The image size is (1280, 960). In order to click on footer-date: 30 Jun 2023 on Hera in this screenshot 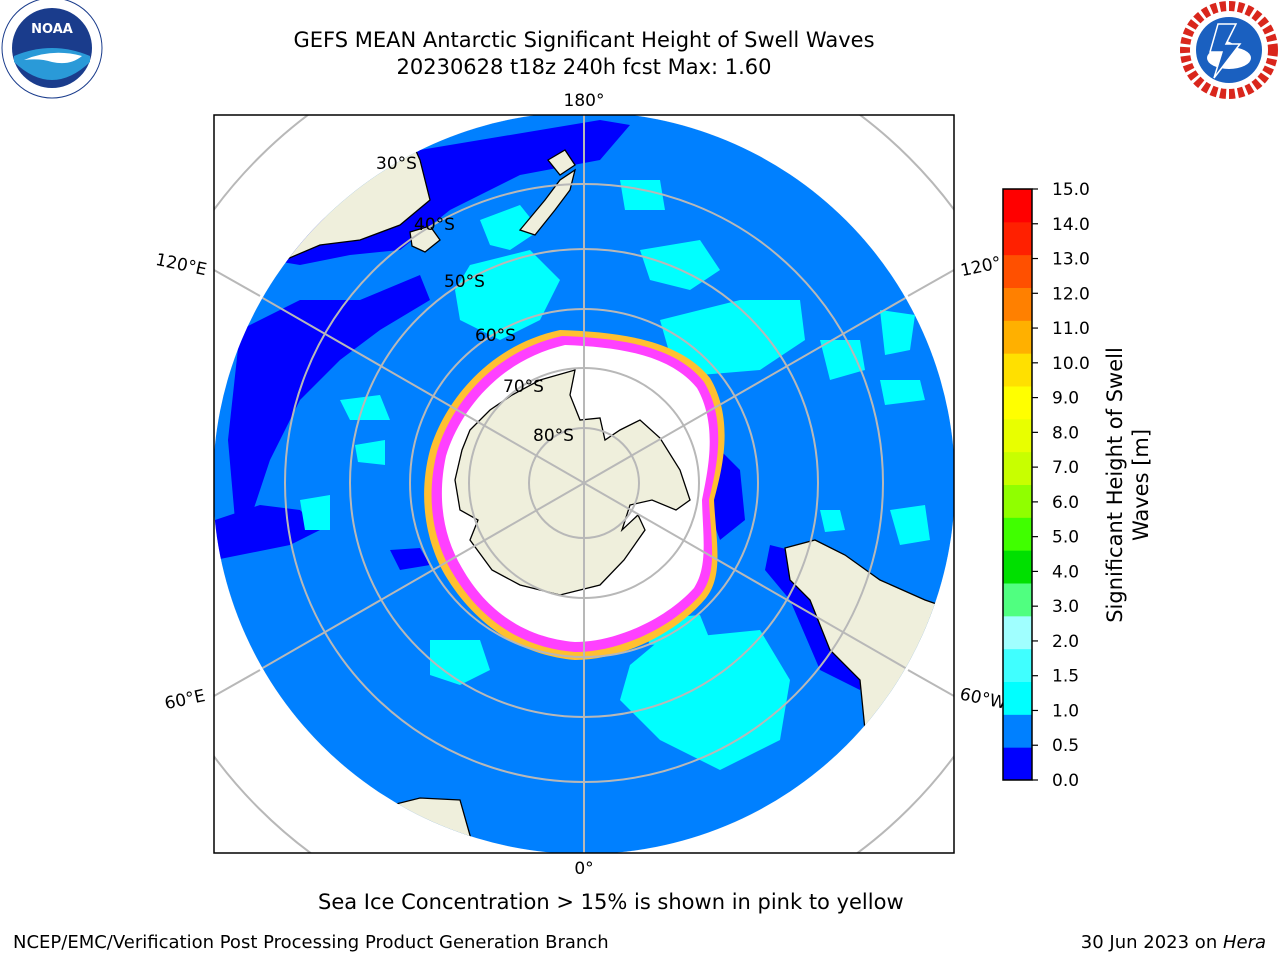, I will do `click(1173, 942)`.